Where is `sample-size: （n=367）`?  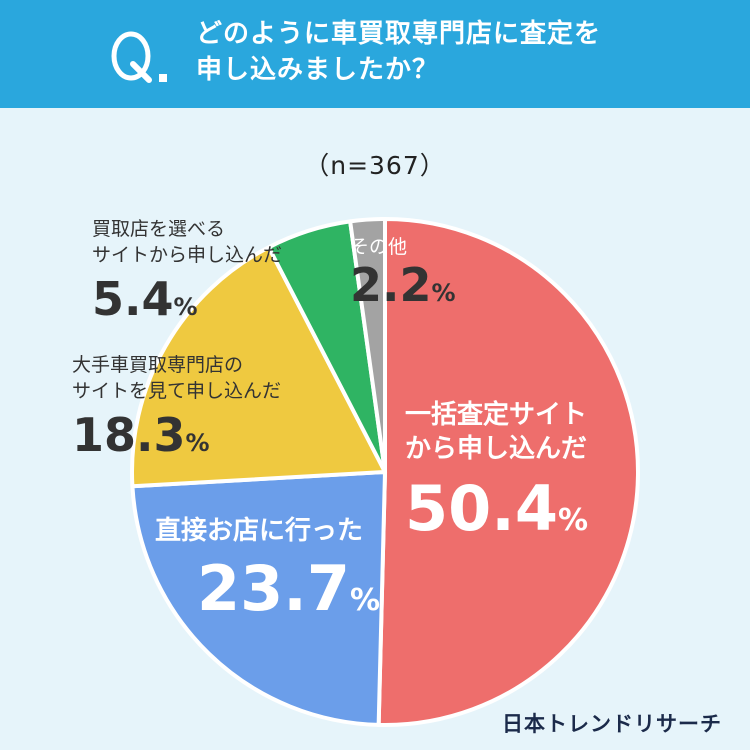
sample-size: （n=367） is located at coordinates (375, 165).